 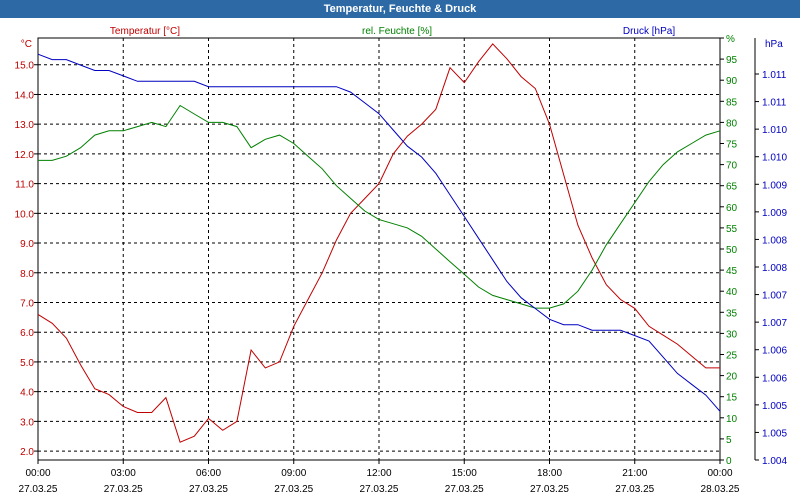 What do you see at coordinates (732, 356) in the screenshot?
I see `humidity-tick-label: 25` at bounding box center [732, 356].